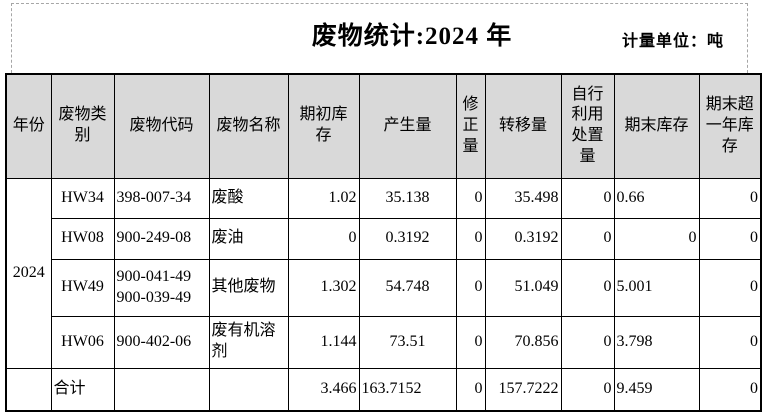 The height and width of the screenshot is (418, 762). I want to click on cell-category: HW34, so click(82, 198).